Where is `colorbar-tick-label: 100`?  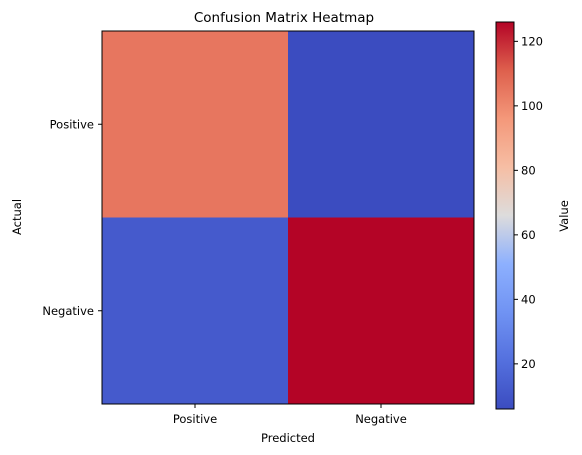
colorbar-tick-label: 100 is located at coordinates (532, 106).